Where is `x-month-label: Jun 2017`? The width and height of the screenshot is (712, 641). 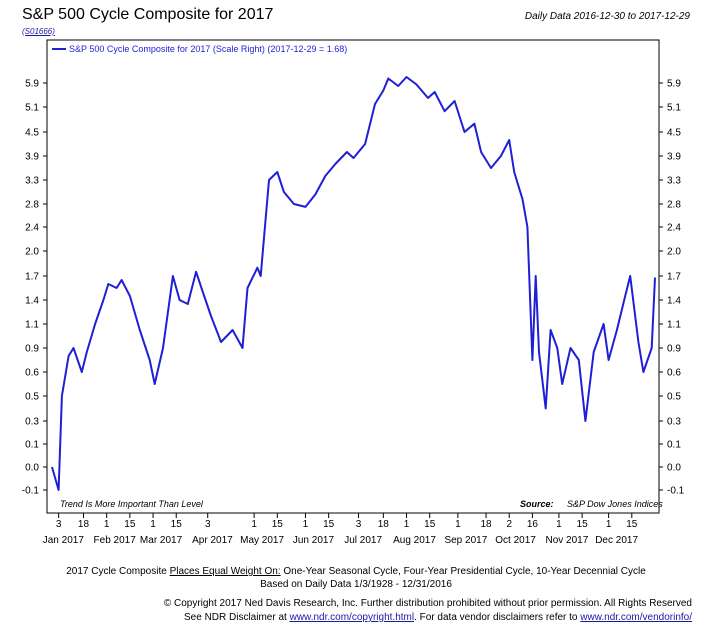
x-month-label: Jun 2017 is located at coordinates (314, 540).